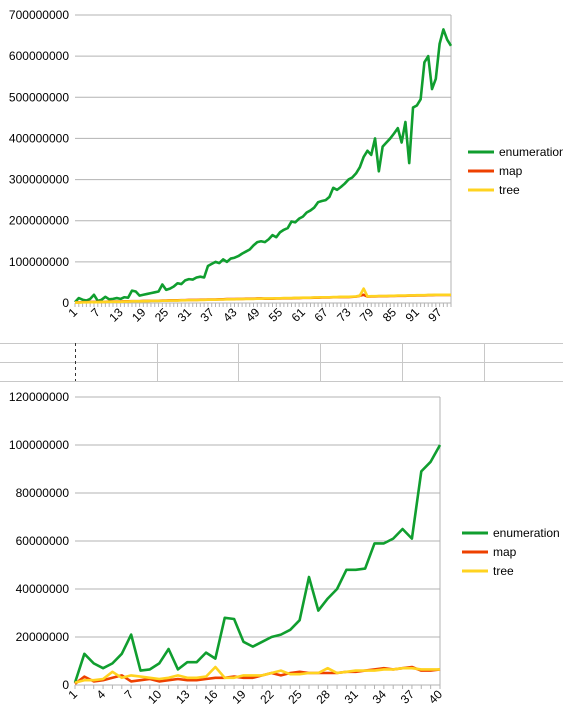  I want to click on x-tick-label: 91, so click(413, 315).